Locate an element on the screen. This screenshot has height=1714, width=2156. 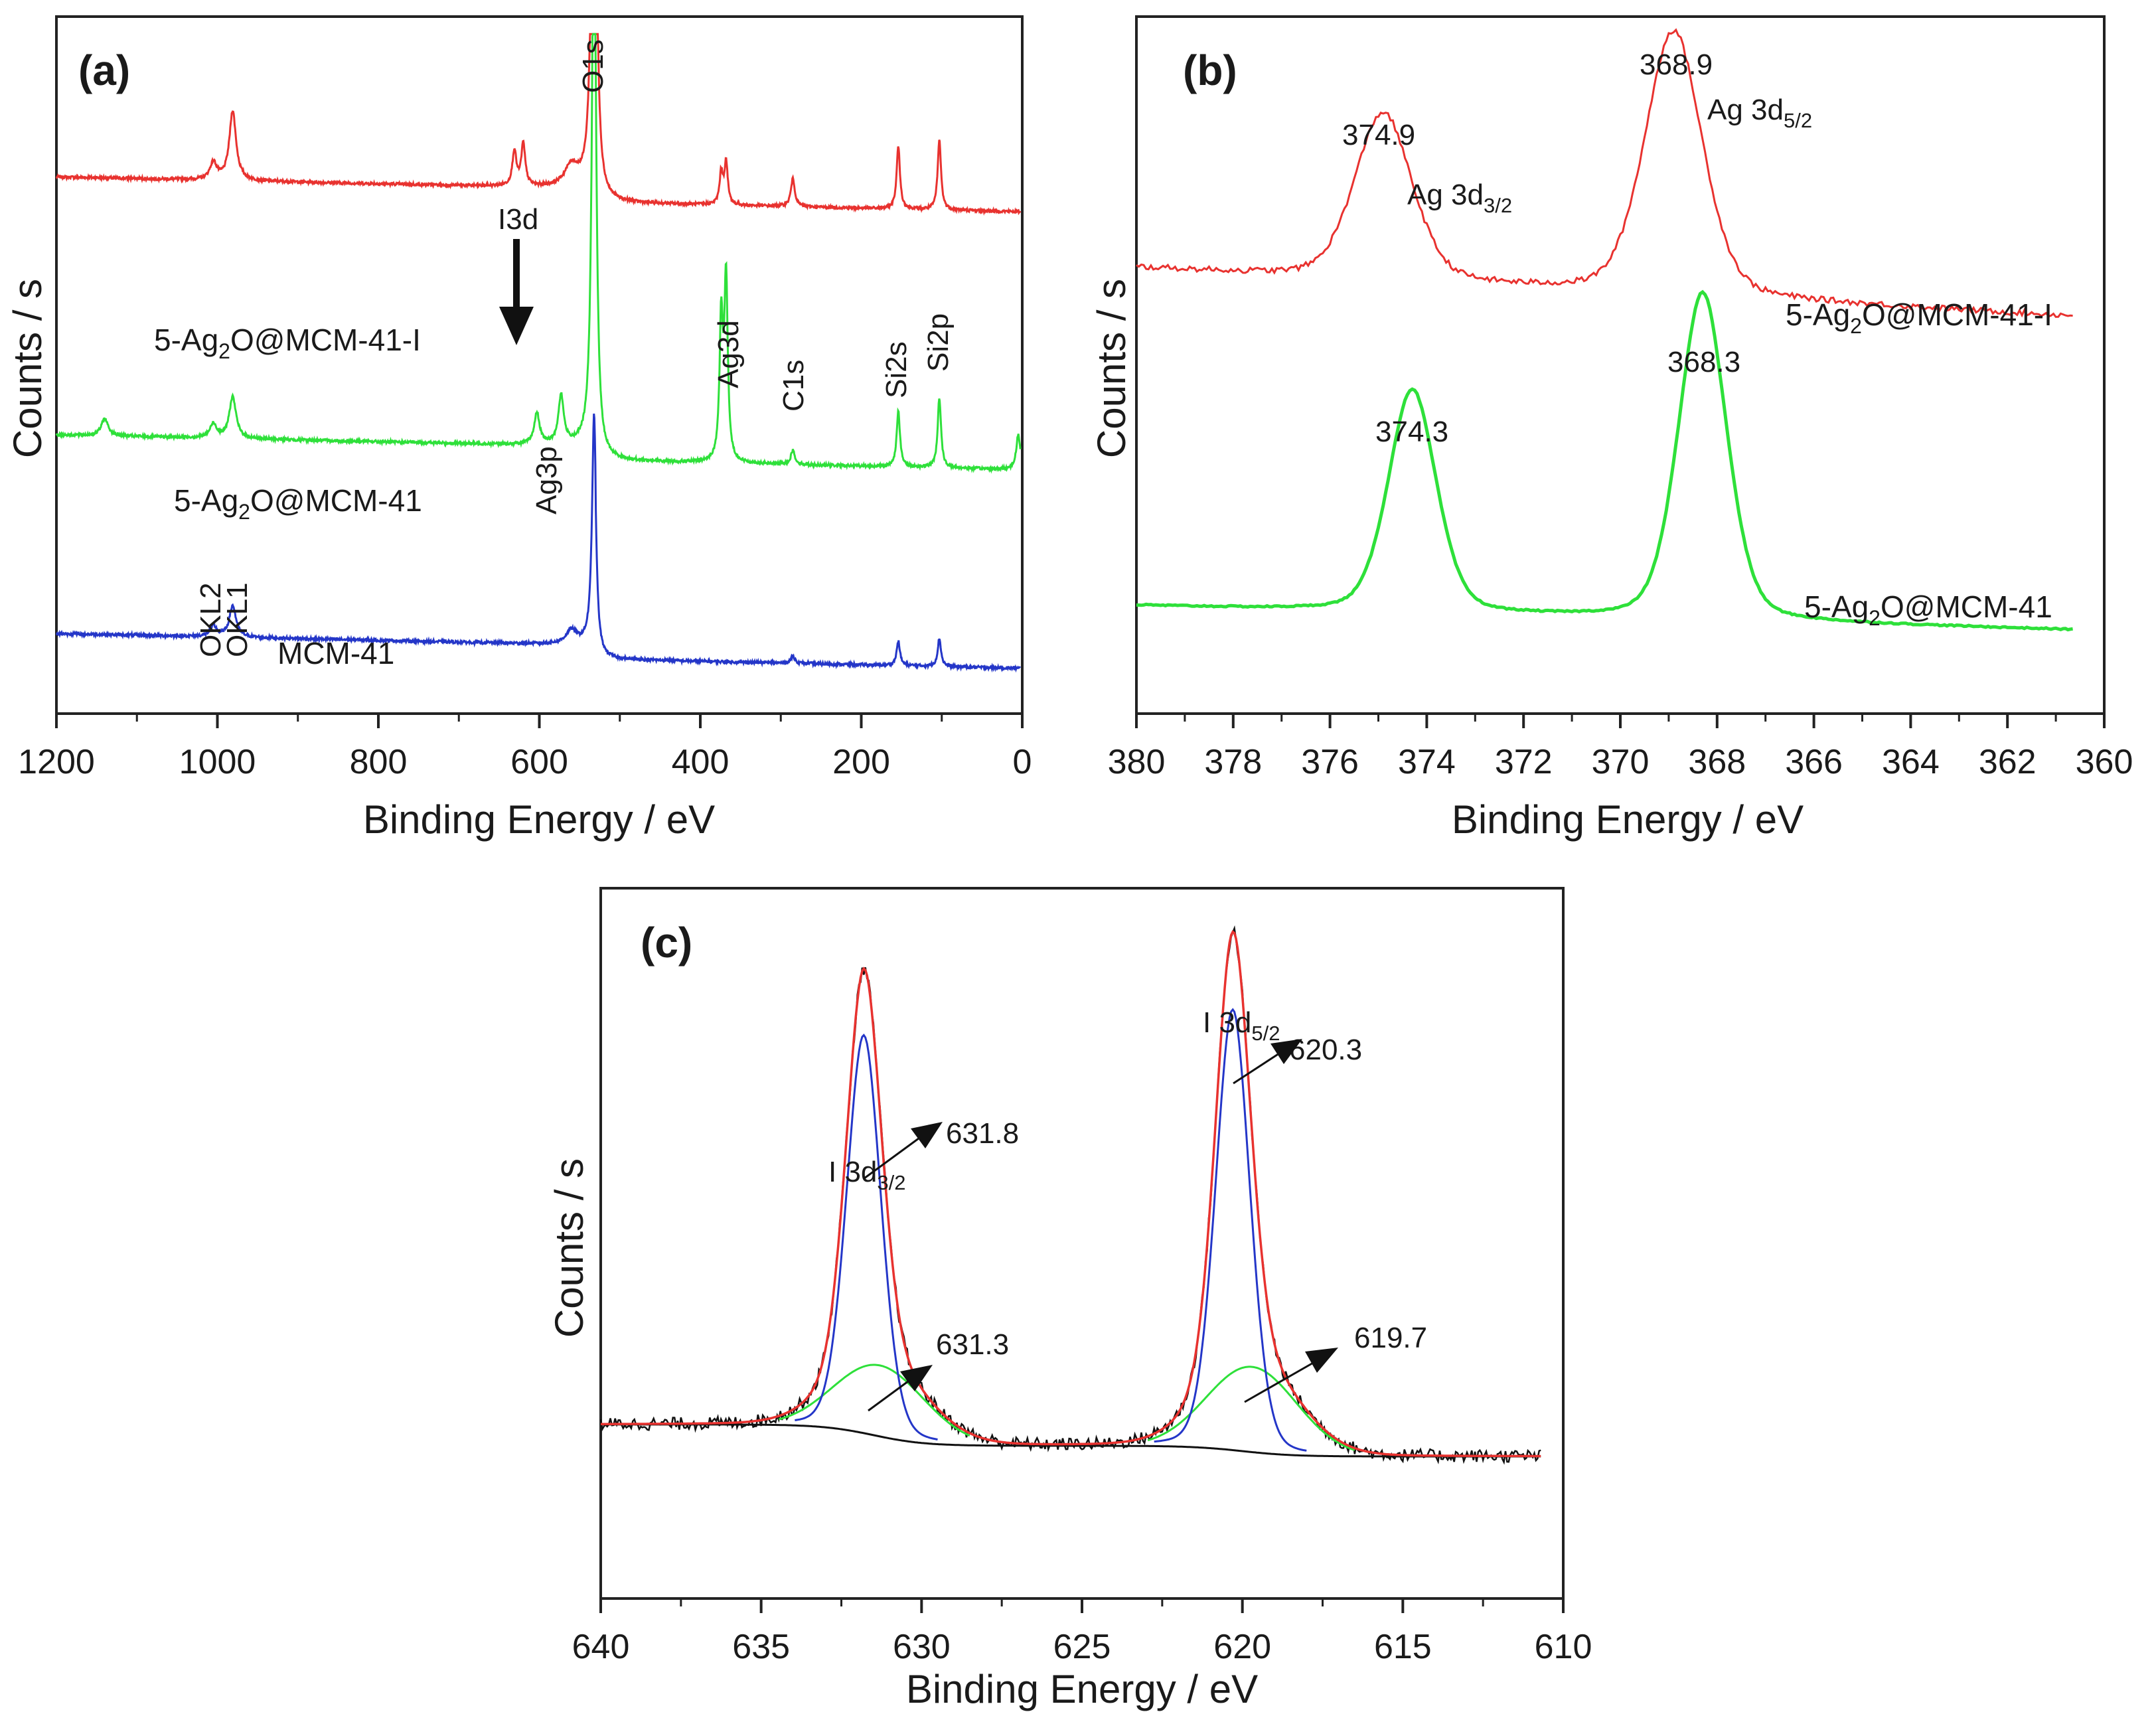
panel-a-label-ag2o-mcm41-i: 5-Ag2O@MCM-41-I is located at coordinates (287, 343).